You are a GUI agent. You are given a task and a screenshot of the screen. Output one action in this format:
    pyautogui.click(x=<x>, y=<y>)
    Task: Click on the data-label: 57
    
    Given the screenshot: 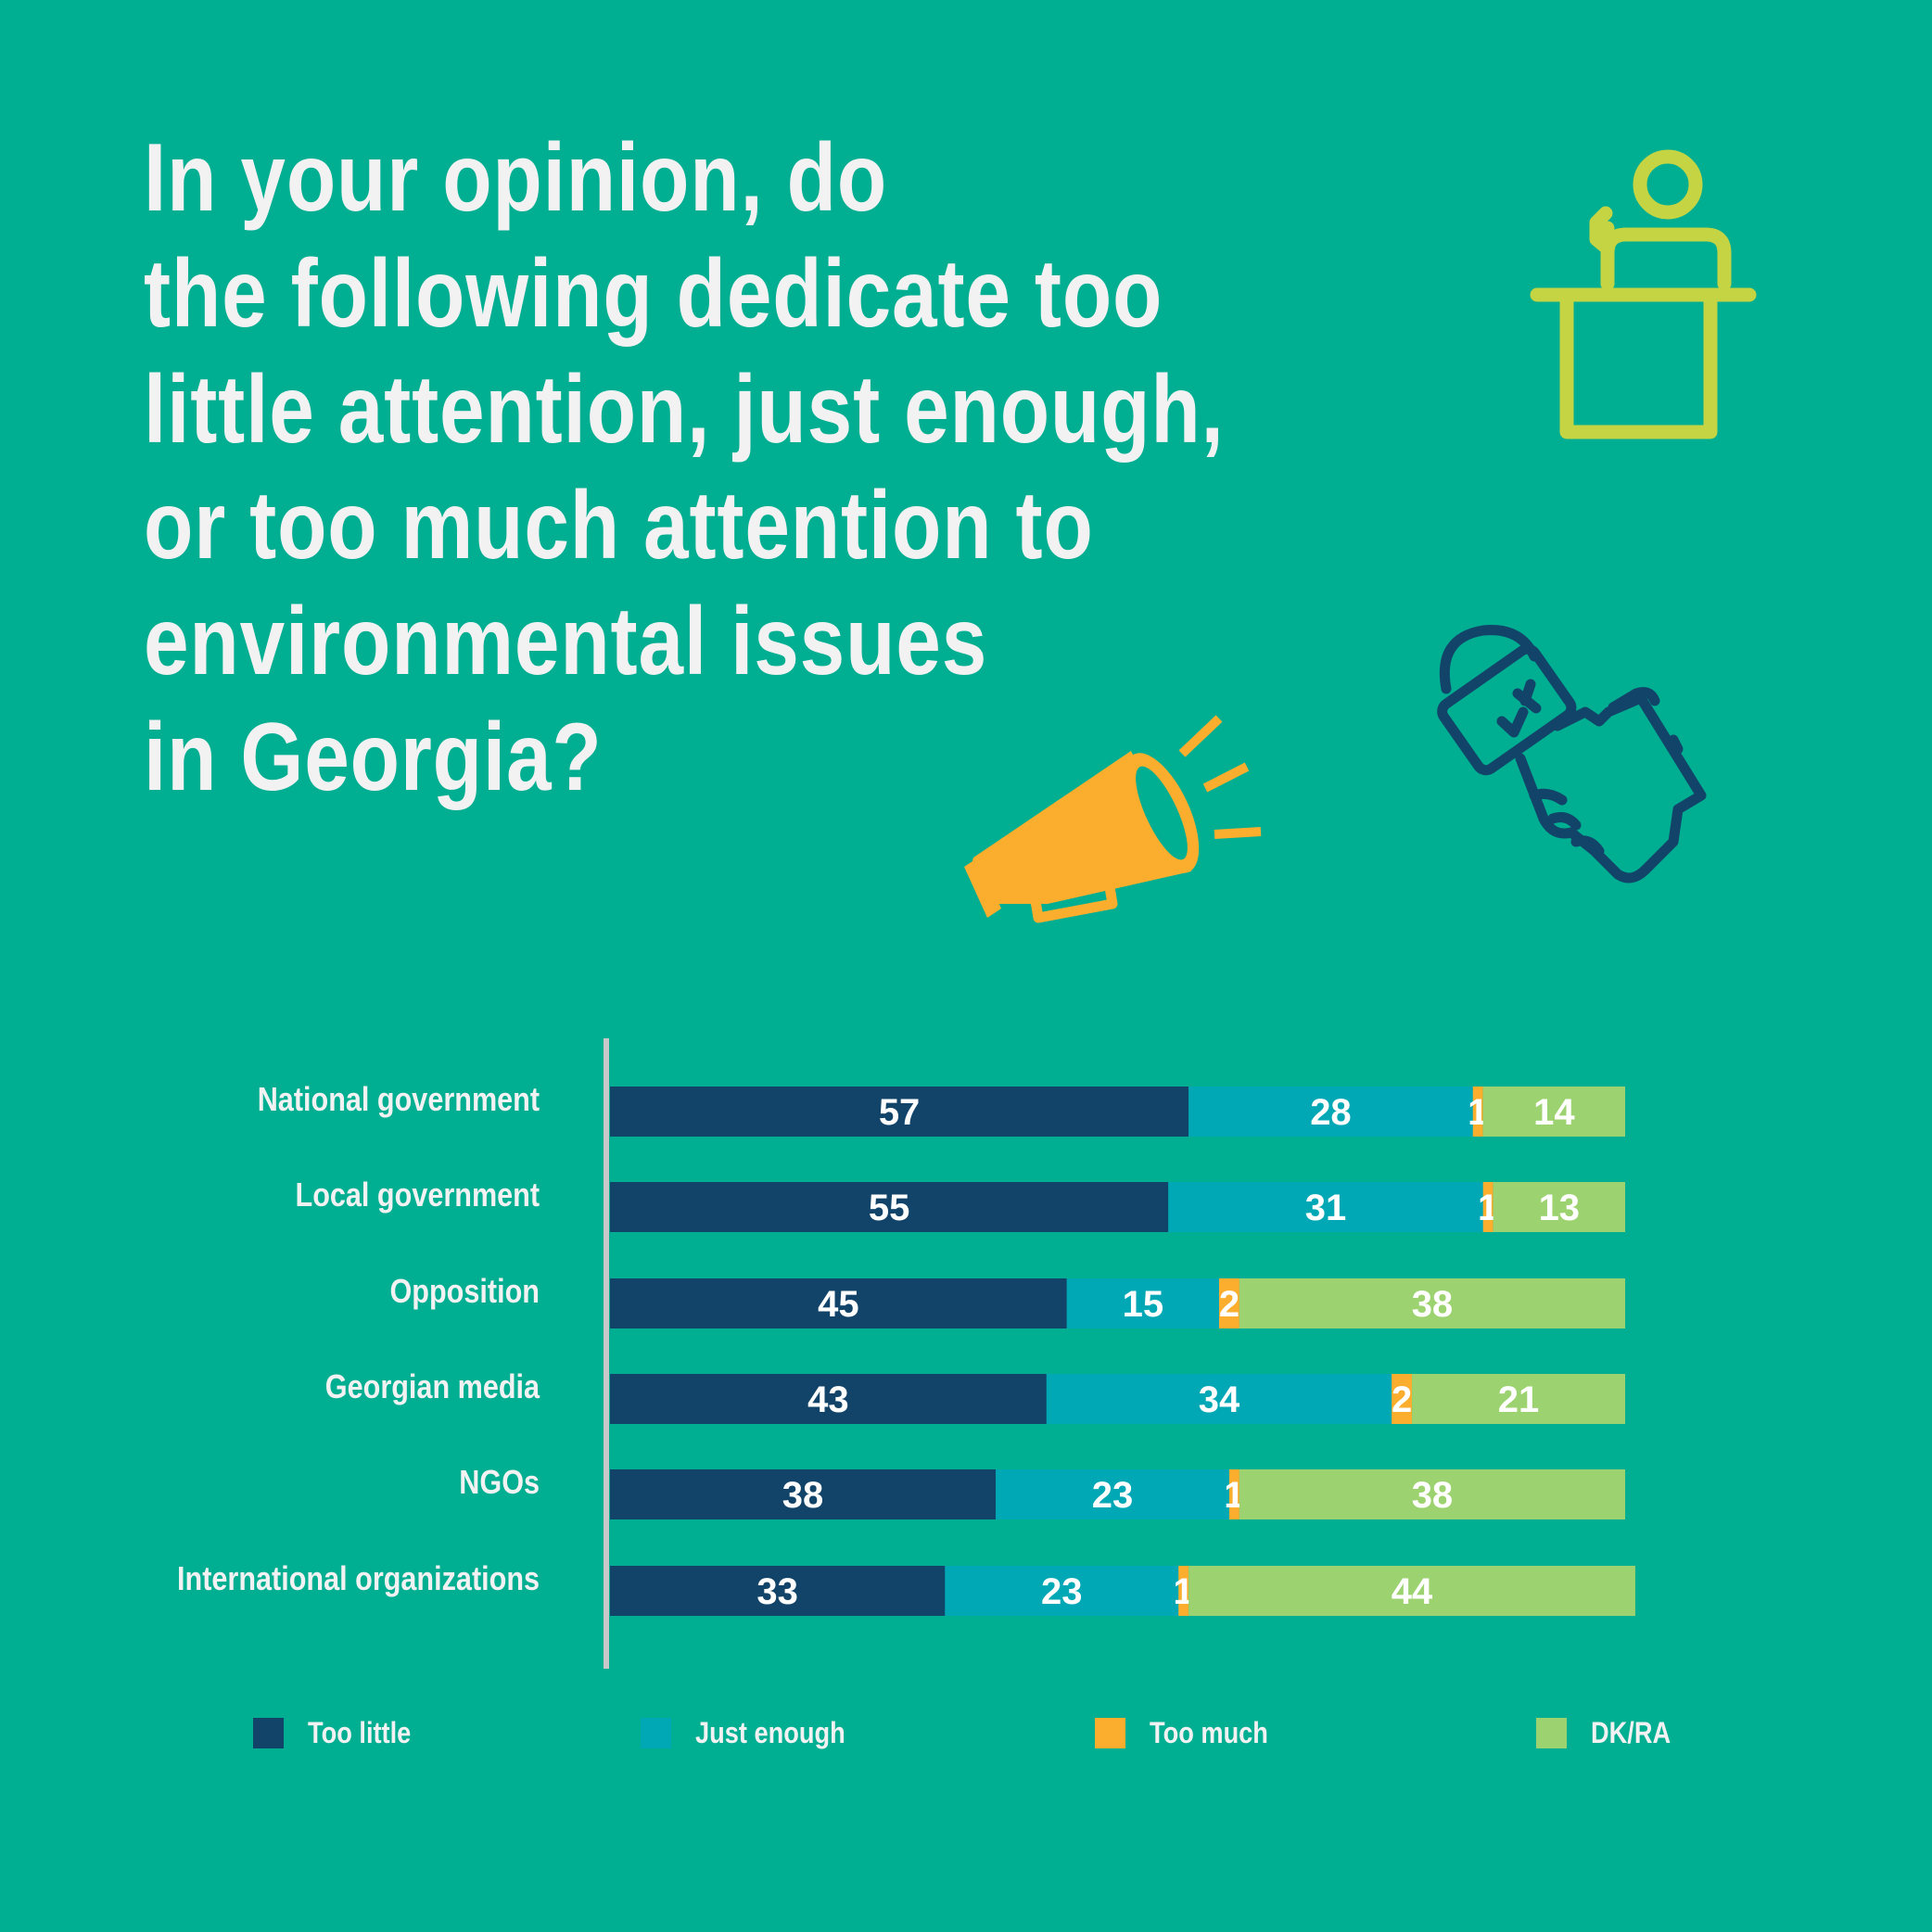 What is the action you would take?
    pyautogui.click(x=900, y=1112)
    